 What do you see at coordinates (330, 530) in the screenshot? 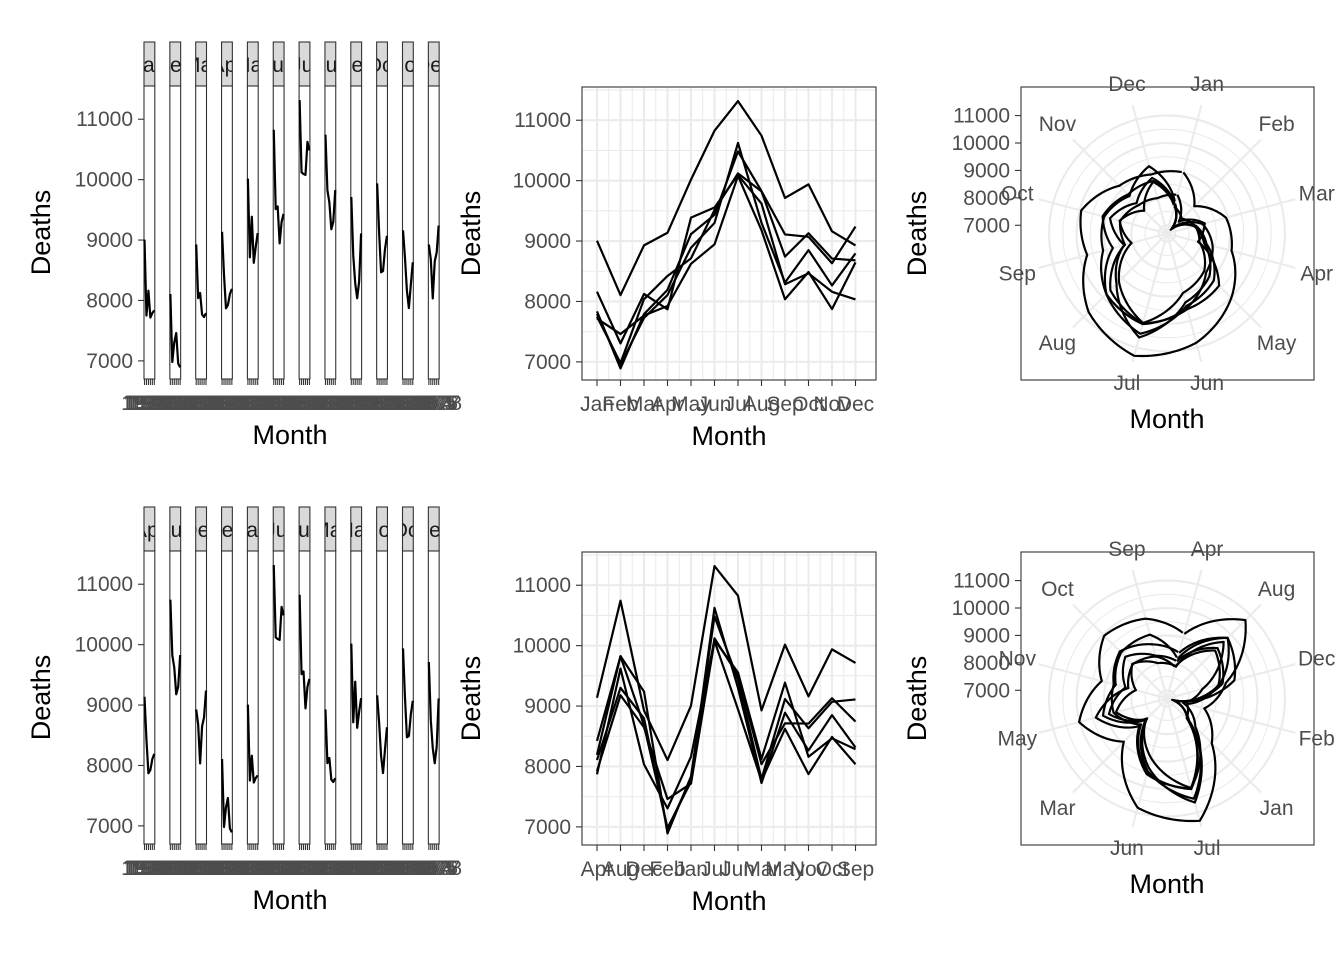
I see `facet-strip-label: Mar` at bounding box center [330, 530].